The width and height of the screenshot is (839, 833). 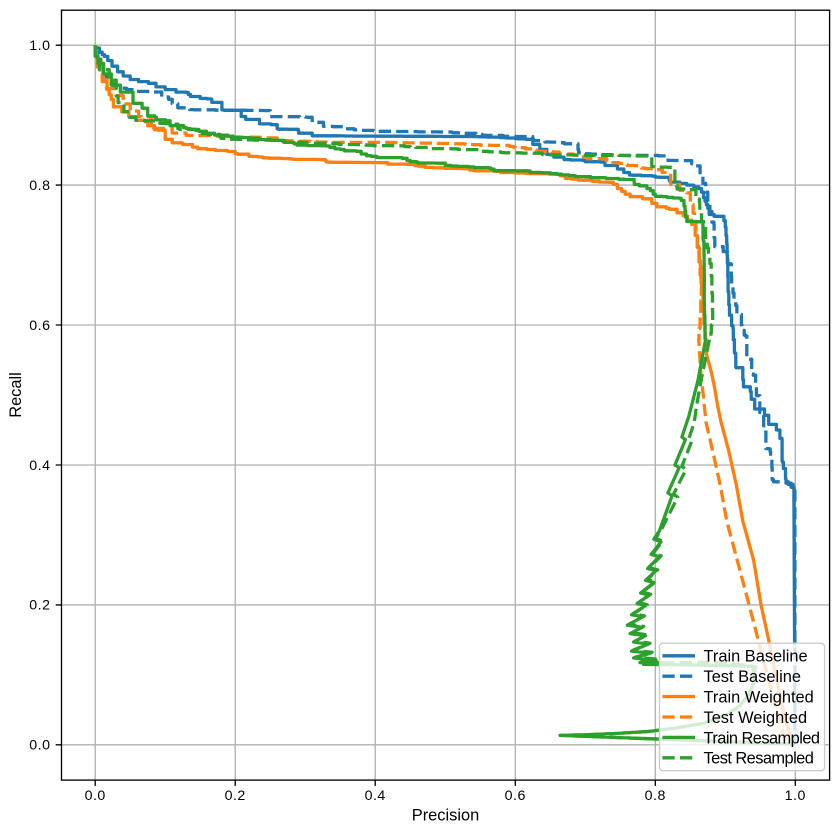 I want to click on svg-text: Test Baseline, so click(x=753, y=677).